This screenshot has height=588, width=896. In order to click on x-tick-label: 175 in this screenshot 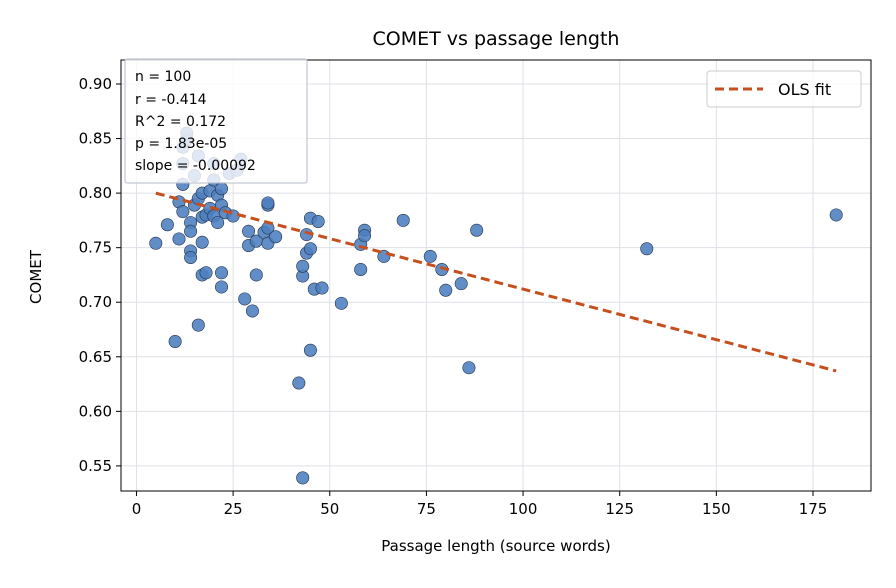, I will do `click(813, 509)`.